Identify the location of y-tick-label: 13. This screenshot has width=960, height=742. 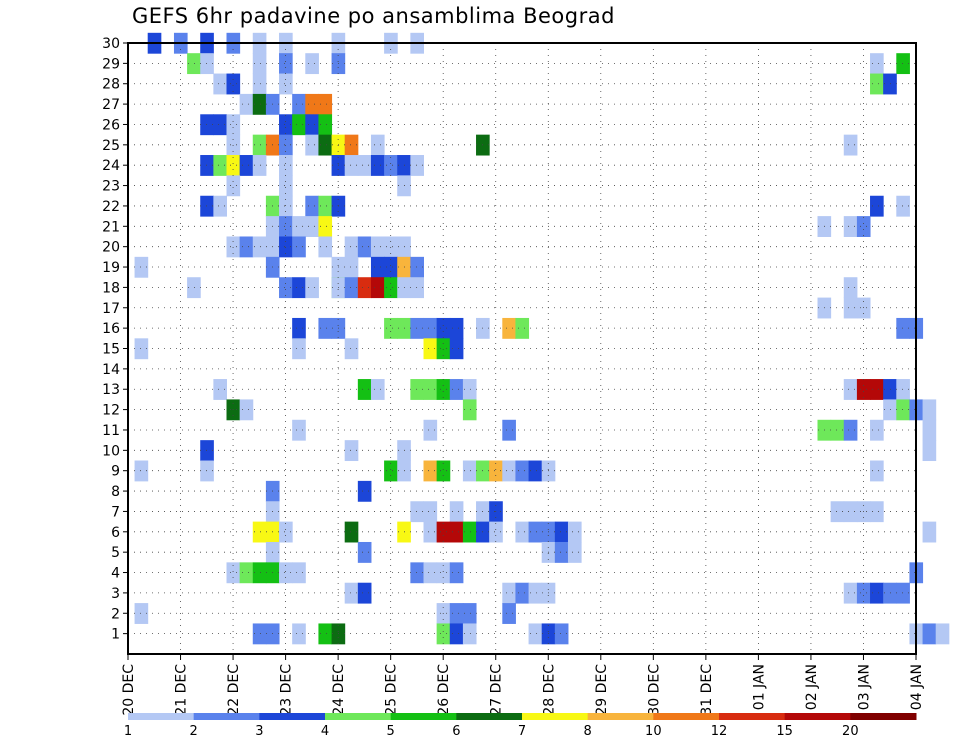
(111, 390).